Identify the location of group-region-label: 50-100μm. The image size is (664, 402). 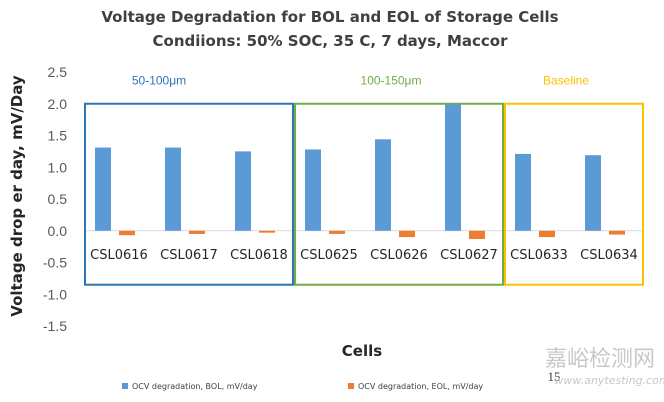
(159, 81).